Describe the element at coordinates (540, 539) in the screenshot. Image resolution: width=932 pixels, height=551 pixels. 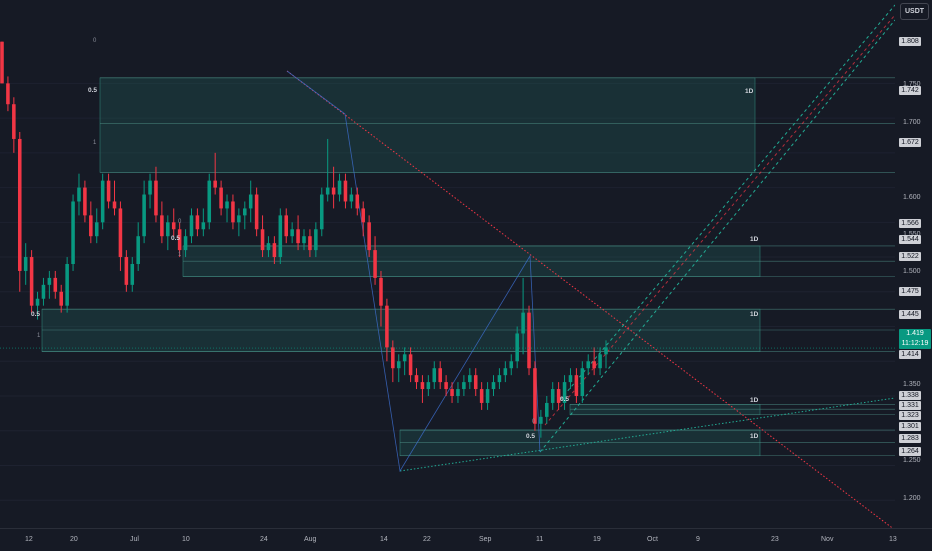
I see `time-tick: 11` at that location.